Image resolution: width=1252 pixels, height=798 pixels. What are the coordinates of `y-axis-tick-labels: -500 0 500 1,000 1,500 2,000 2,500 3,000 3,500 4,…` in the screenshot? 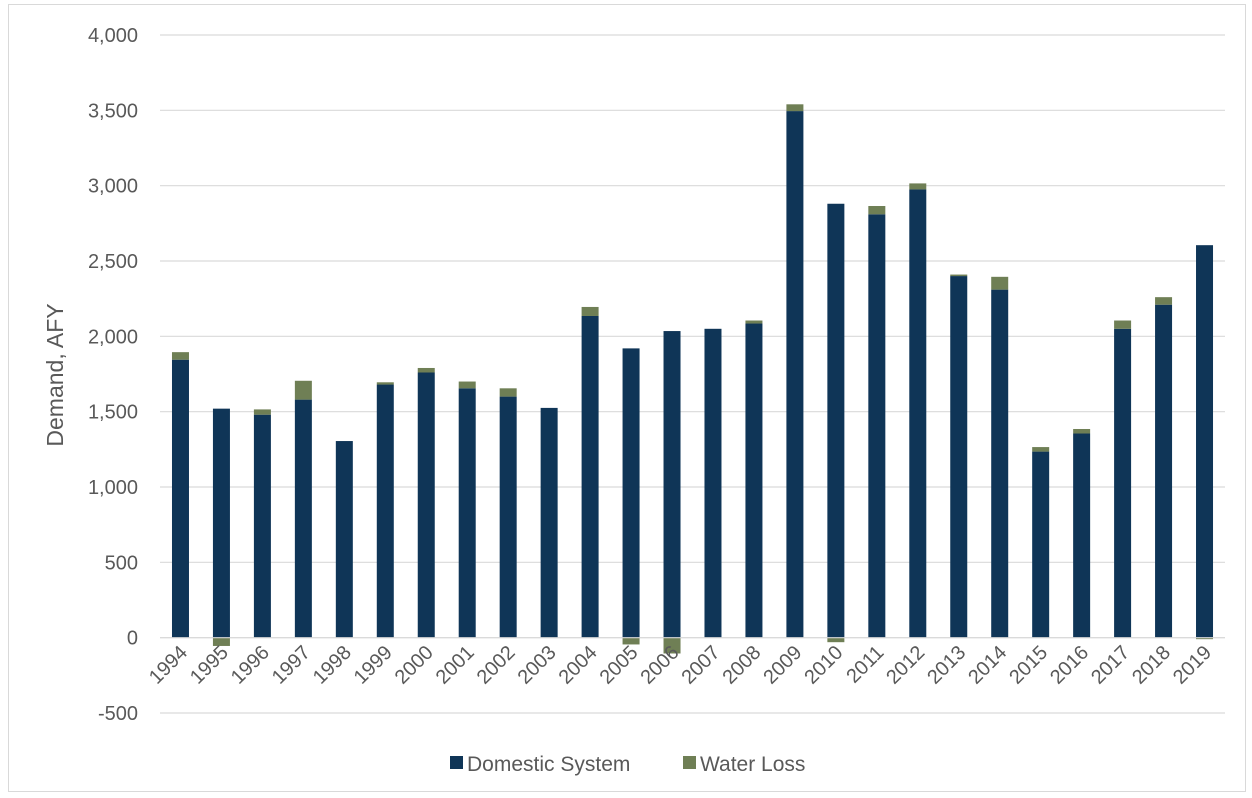 It's located at (113, 375).